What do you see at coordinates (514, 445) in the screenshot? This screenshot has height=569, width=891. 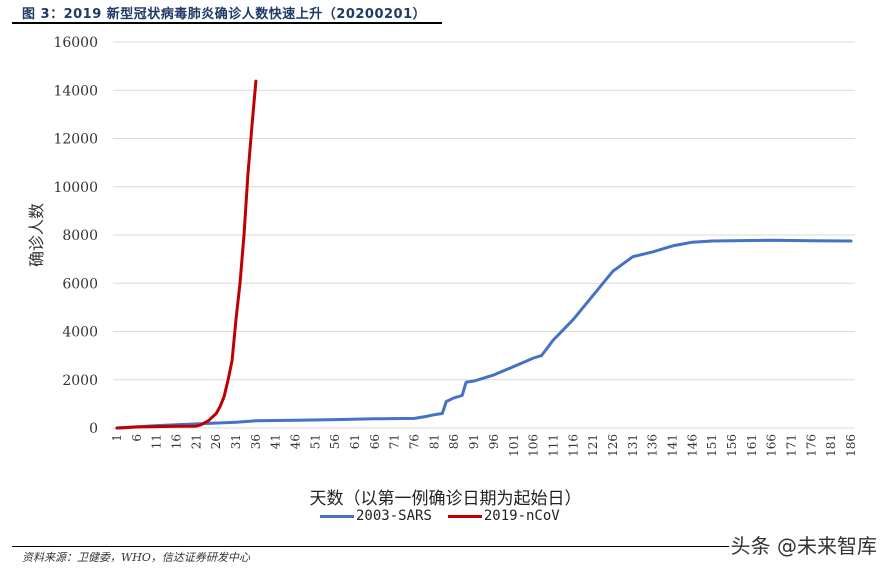 I see `x-tick-label: 101` at bounding box center [514, 445].